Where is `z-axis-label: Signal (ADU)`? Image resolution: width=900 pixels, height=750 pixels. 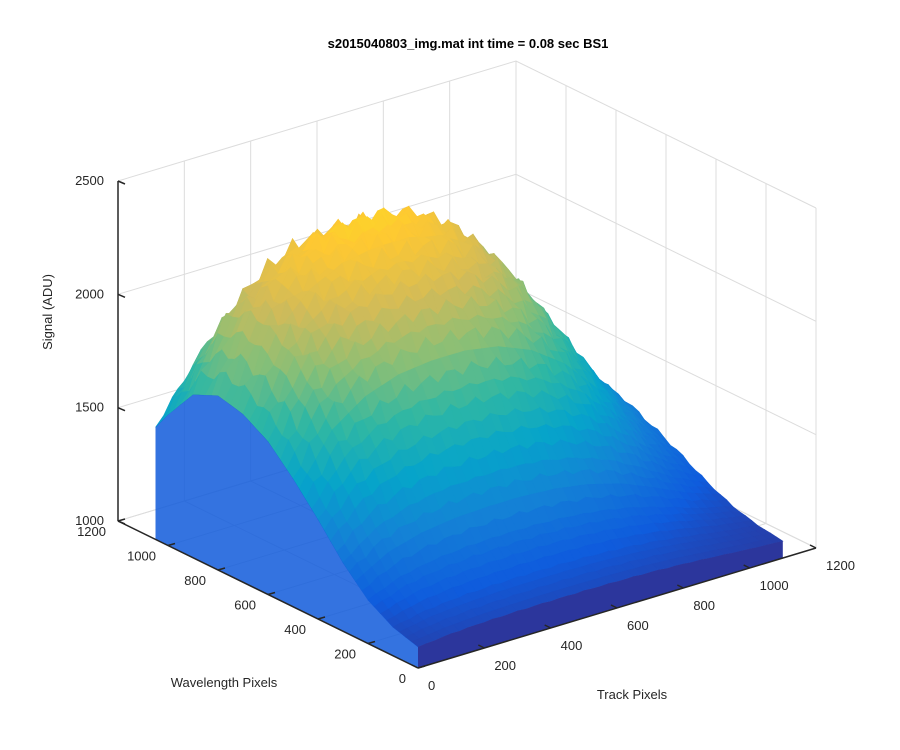 z-axis-label: Signal (ADU) is located at coordinates (47, 312).